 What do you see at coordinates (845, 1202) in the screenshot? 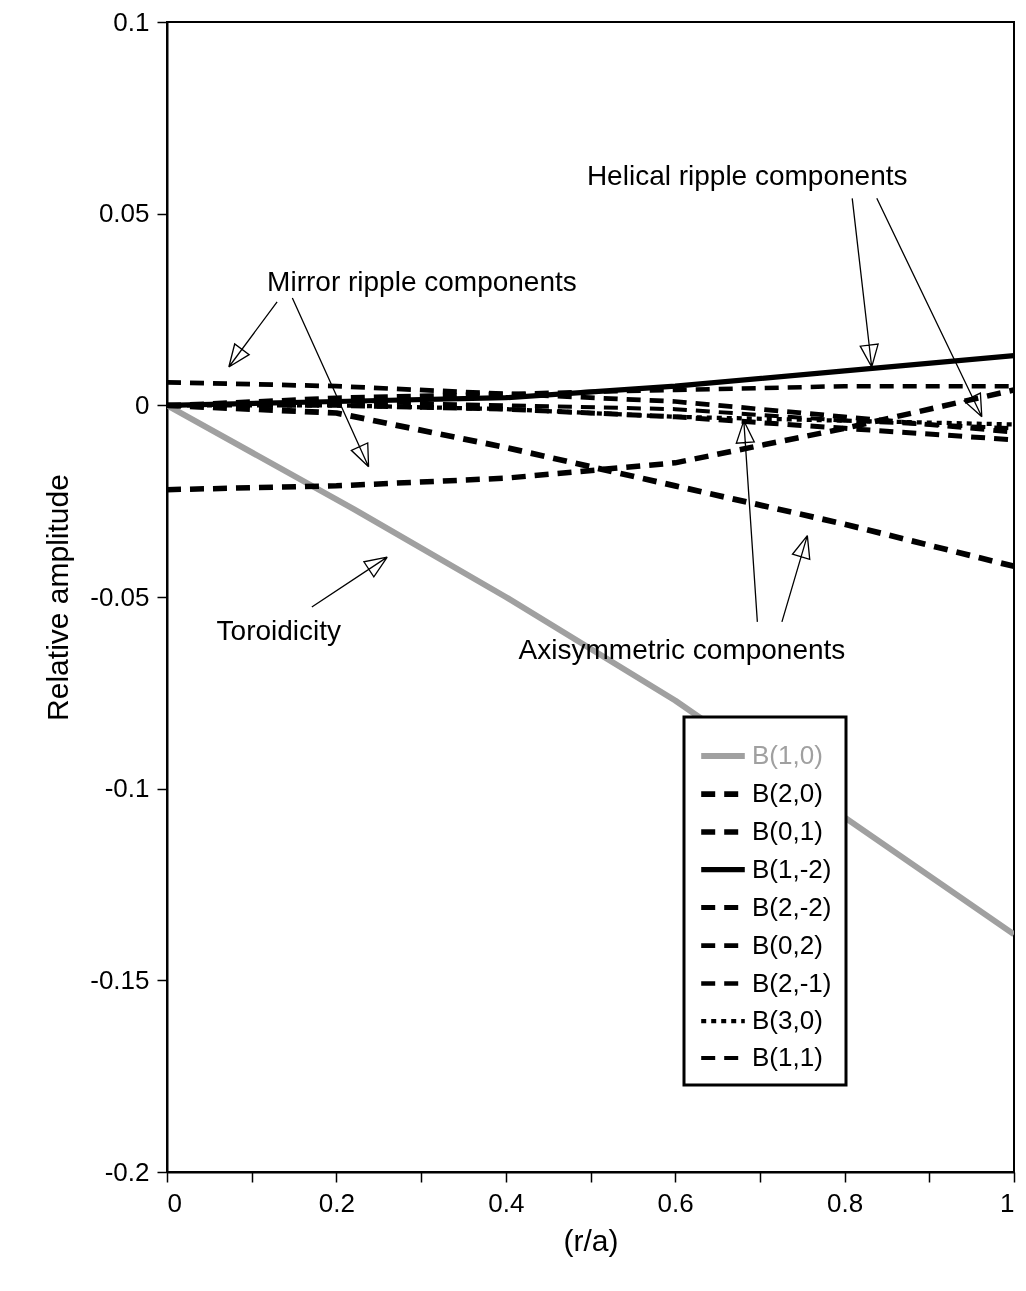
I see `x-tick-label: 0.8` at bounding box center [845, 1202].